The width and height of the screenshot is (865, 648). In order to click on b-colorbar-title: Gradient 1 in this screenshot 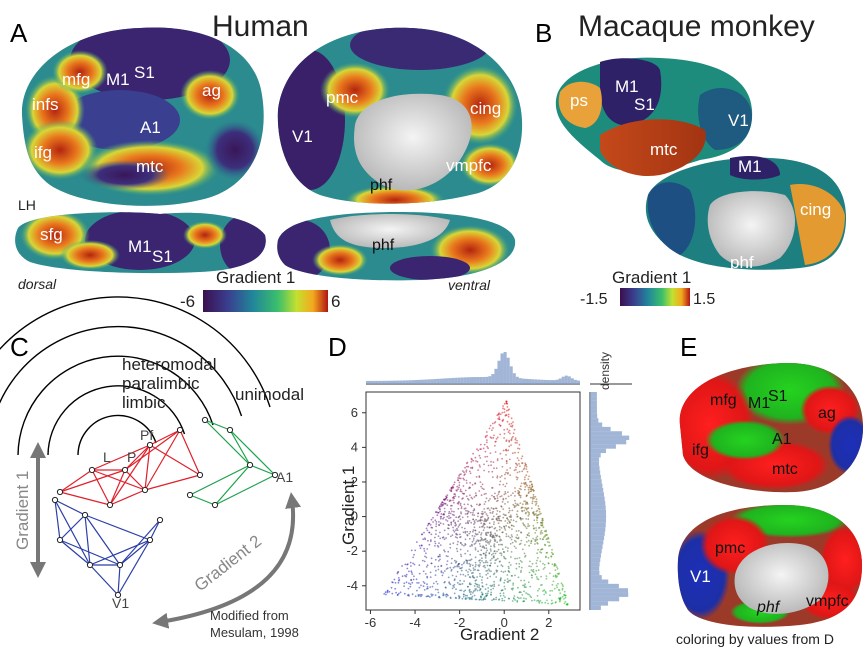, I will do `click(651, 277)`.